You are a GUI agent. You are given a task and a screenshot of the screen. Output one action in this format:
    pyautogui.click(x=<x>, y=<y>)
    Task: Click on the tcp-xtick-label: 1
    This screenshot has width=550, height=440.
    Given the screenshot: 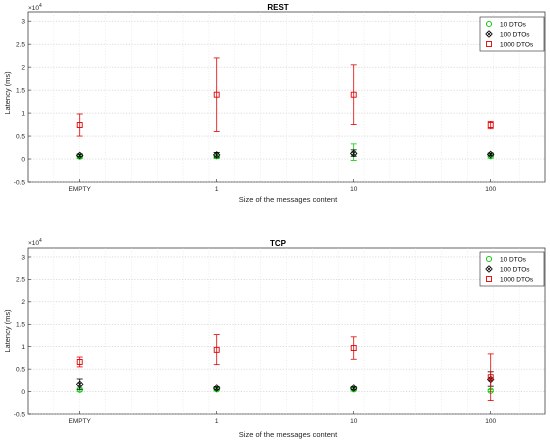 What is the action you would take?
    pyautogui.click(x=217, y=421)
    